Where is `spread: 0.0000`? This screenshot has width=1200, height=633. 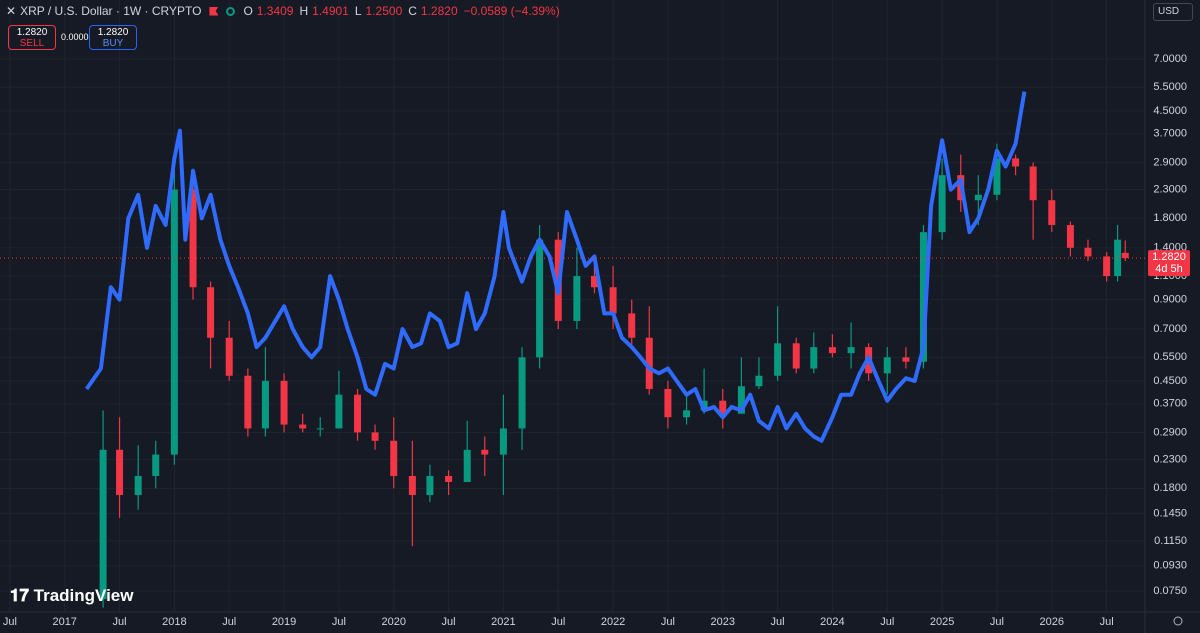
spread: 0.0000 is located at coordinates (75, 37).